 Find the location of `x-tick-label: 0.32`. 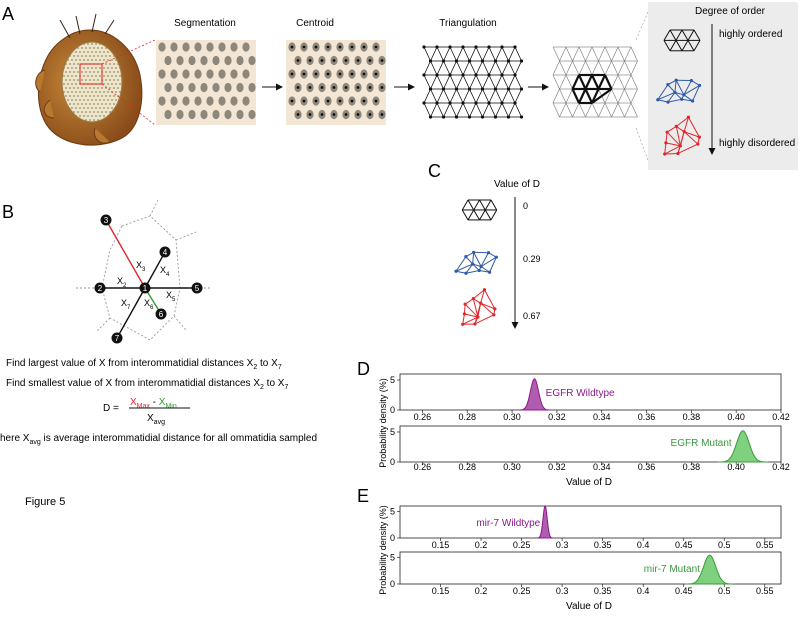

x-tick-label: 0.32 is located at coordinates (557, 417).